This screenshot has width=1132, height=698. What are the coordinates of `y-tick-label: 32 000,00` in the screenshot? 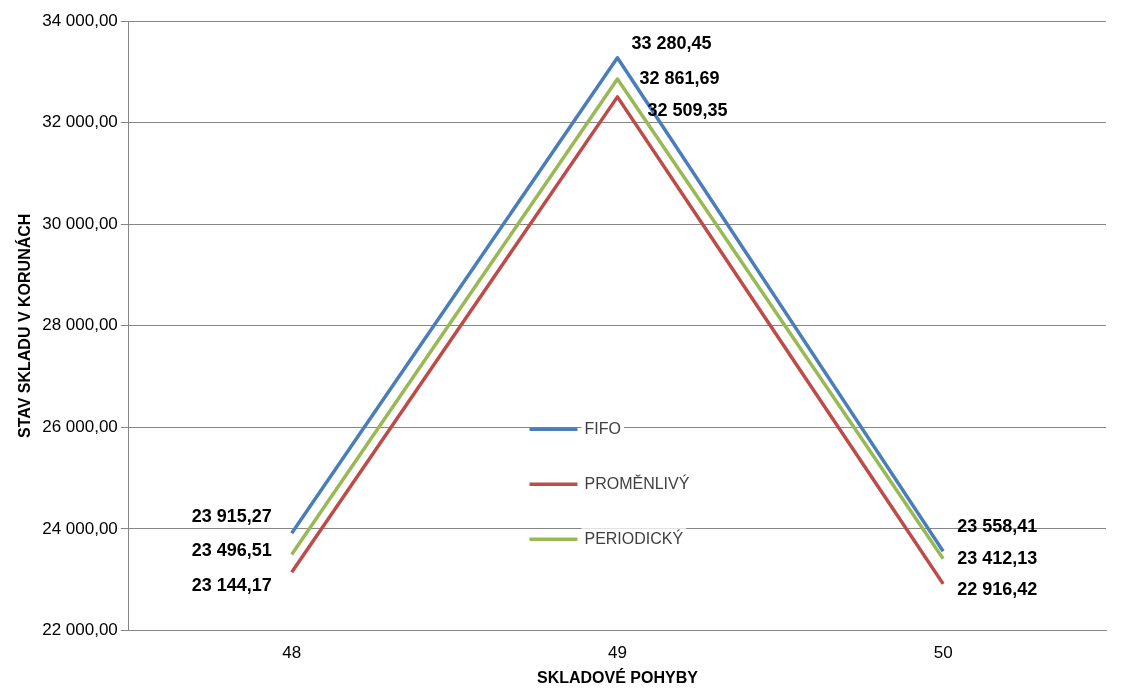 It's located at (80, 122).